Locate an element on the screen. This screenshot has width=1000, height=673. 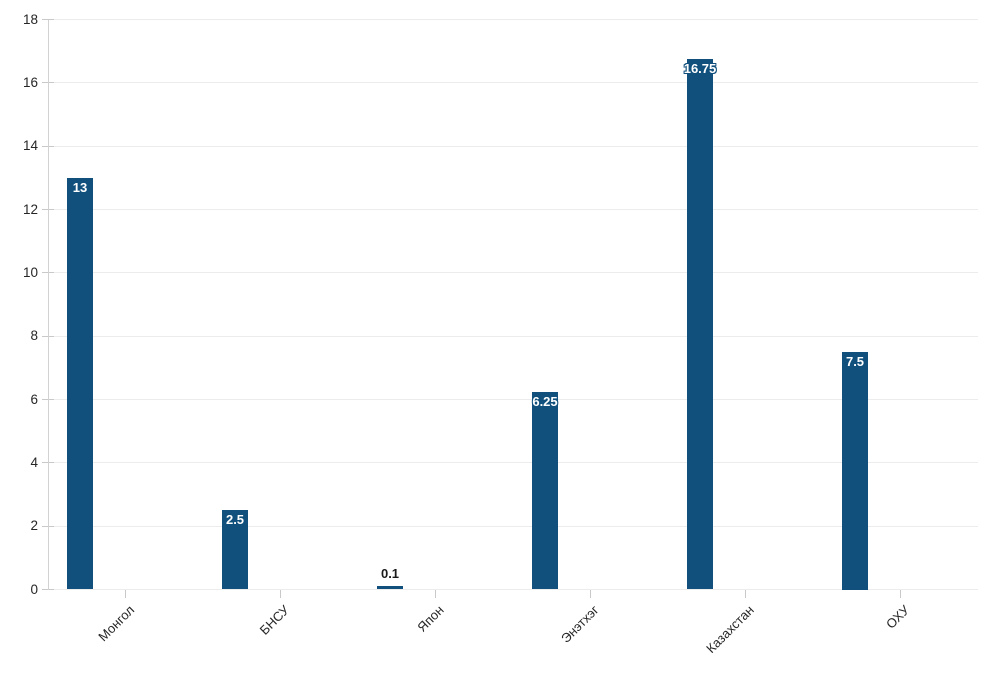
x-category-label: Казахстан is located at coordinates (730, 629).